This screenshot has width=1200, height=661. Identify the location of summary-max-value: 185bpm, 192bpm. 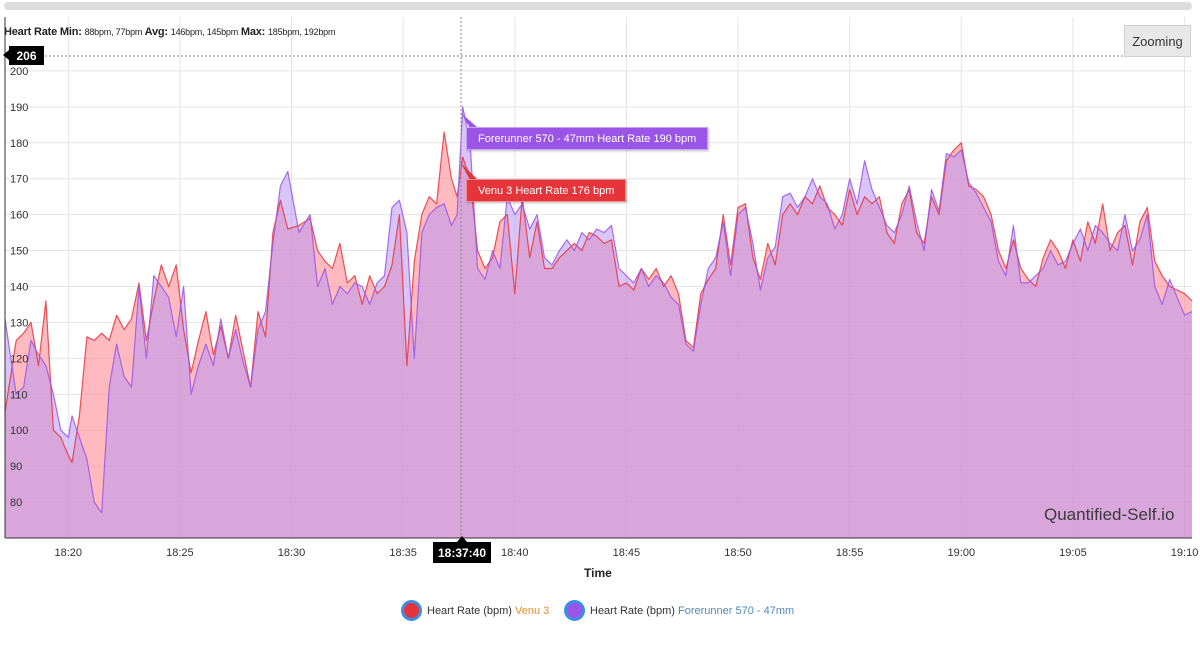
(302, 32).